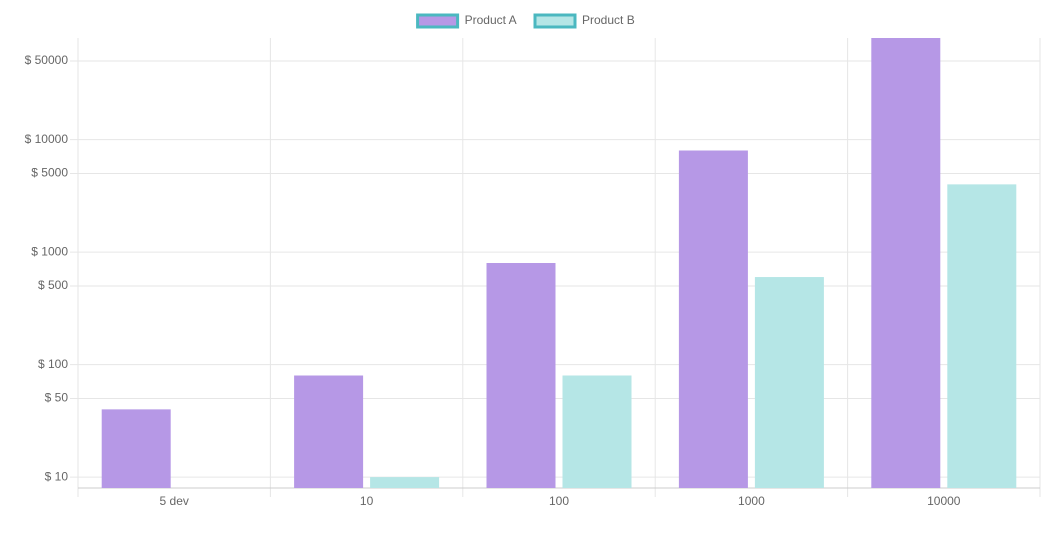 This screenshot has height=541, width=1060. I want to click on y-tick-label: $ 50000, so click(47, 60).